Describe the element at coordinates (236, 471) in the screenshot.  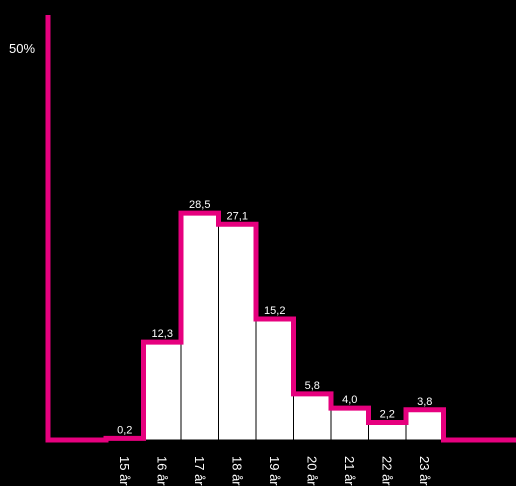
I see `category-label-3: 18 år` at that location.